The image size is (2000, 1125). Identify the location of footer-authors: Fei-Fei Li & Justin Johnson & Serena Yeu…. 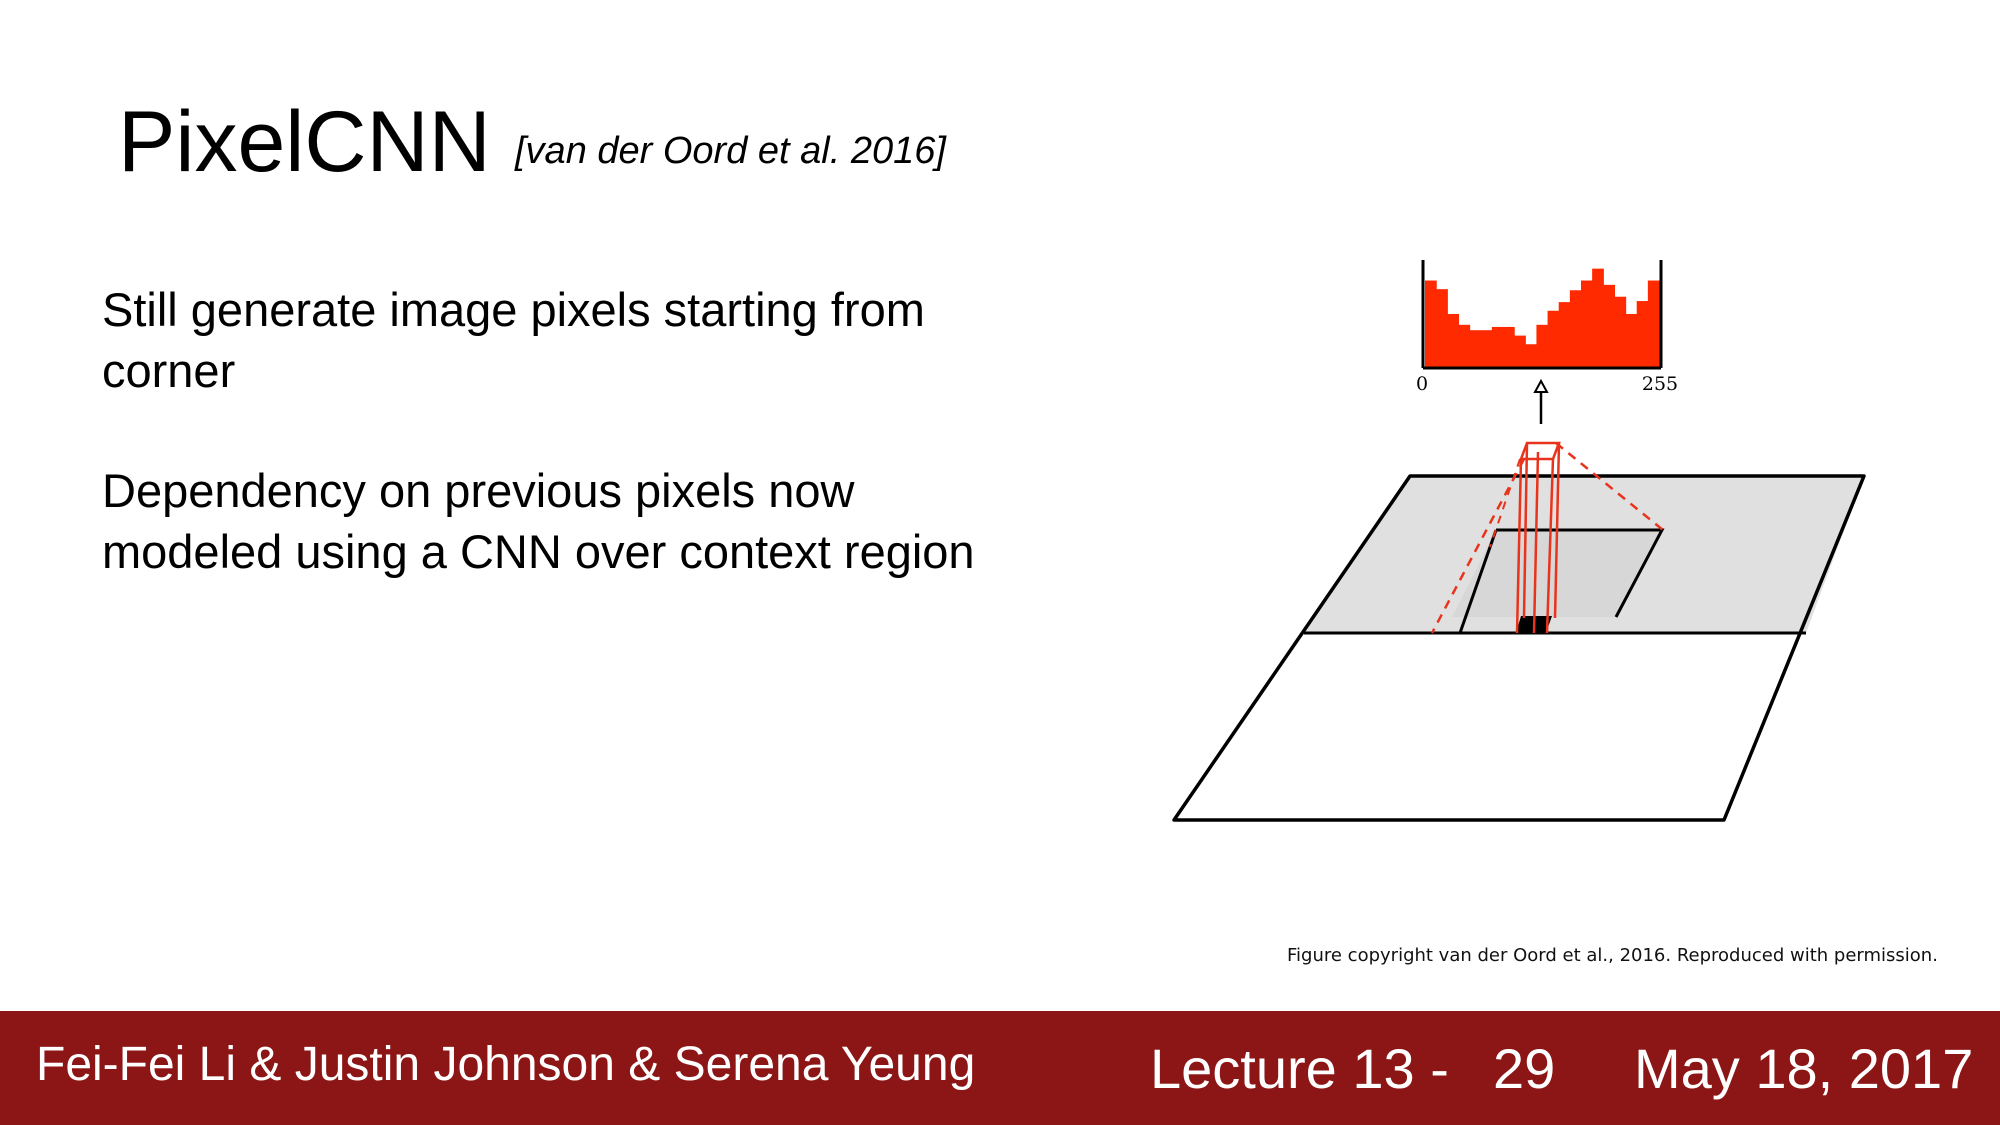
(506, 1064).